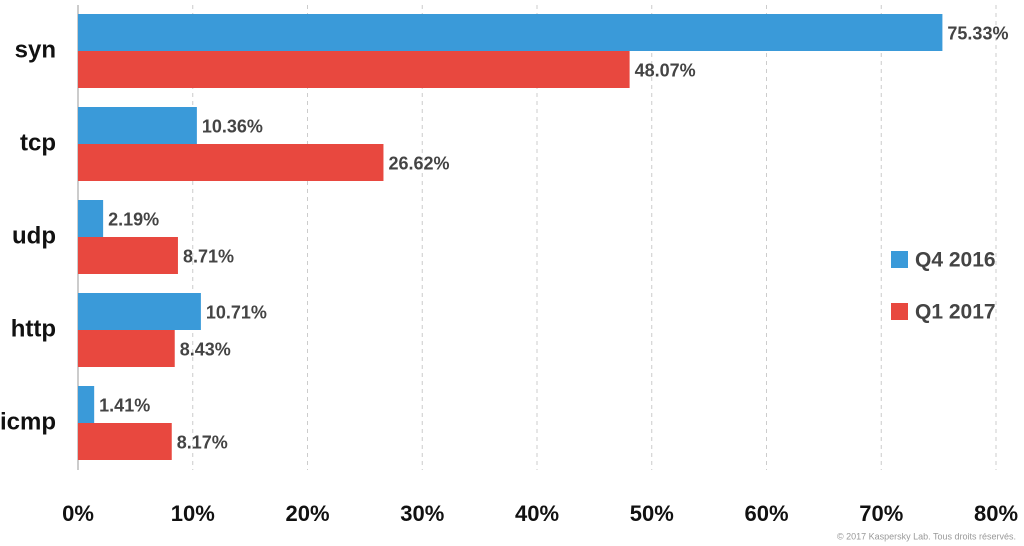 This screenshot has width=1024, height=546. I want to click on value-label: 75.33%, so click(977, 33).